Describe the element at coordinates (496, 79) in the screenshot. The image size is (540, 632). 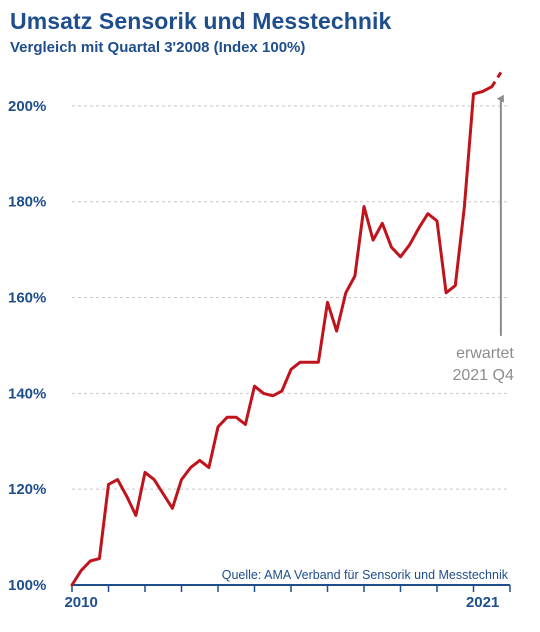
I see `series-line-forecast` at that location.